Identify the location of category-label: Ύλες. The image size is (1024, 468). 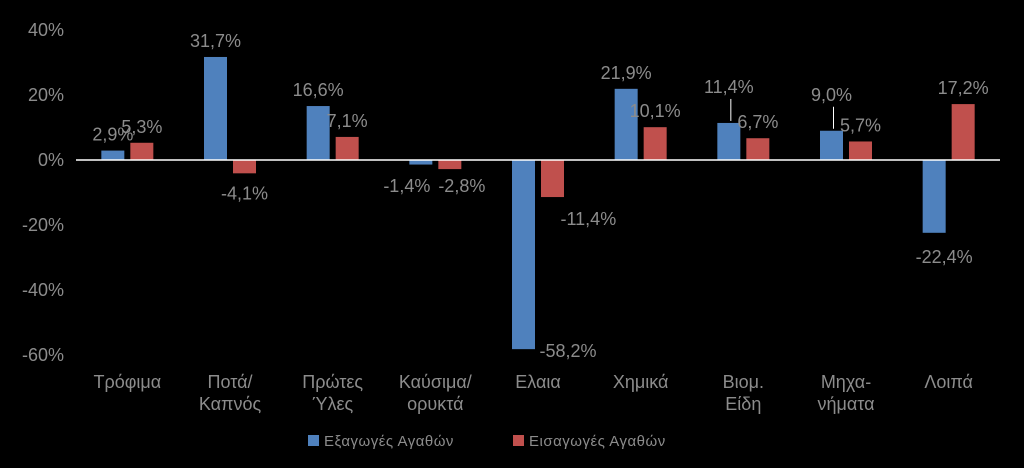
(332, 404).